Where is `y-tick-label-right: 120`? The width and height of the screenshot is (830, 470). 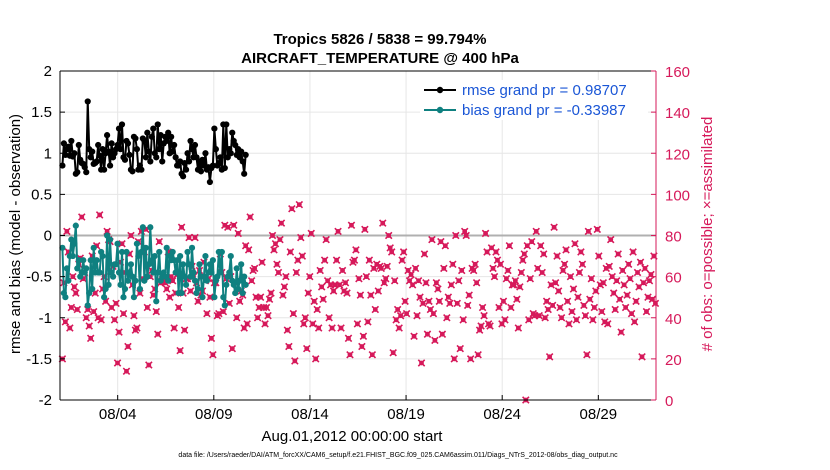
y-tick-label-right: 120 is located at coordinates (677, 154).